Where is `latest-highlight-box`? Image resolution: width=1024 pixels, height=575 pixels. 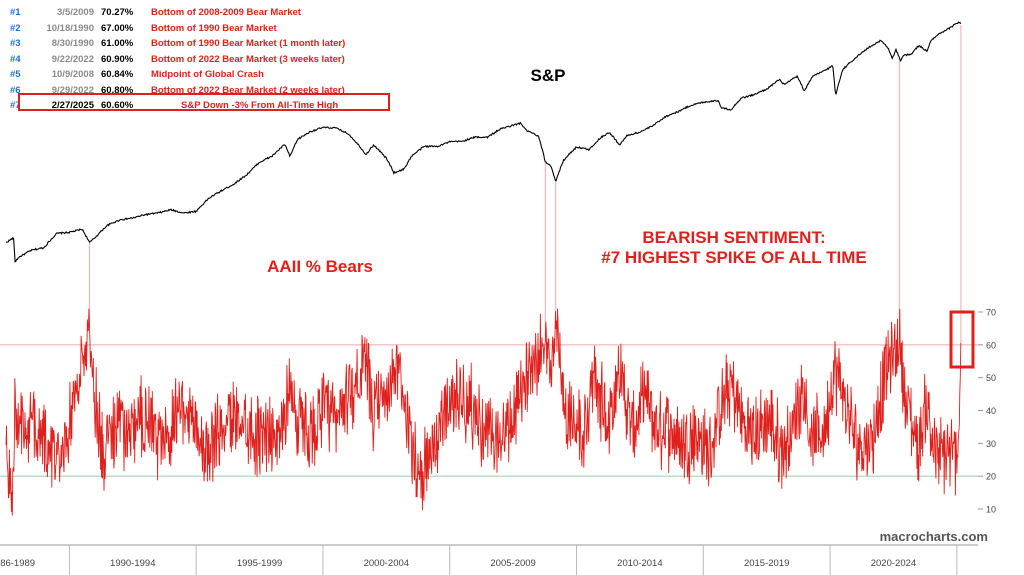
latest-highlight-box is located at coordinates (962, 339).